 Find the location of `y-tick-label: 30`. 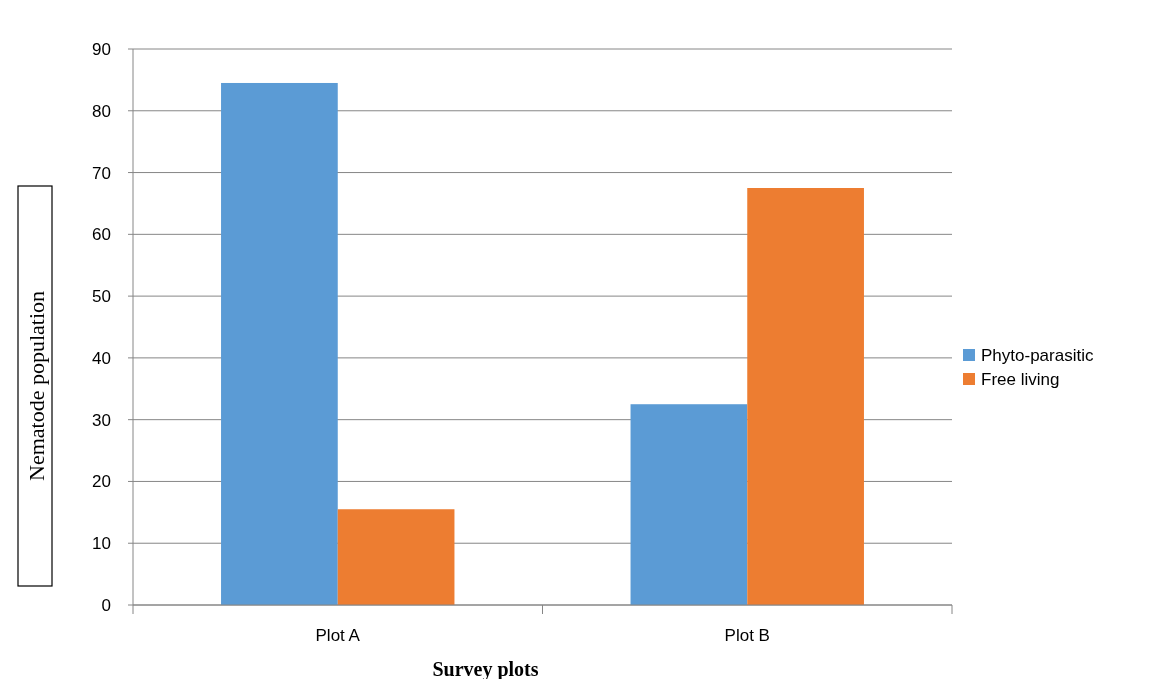

y-tick-label: 30 is located at coordinates (101, 420).